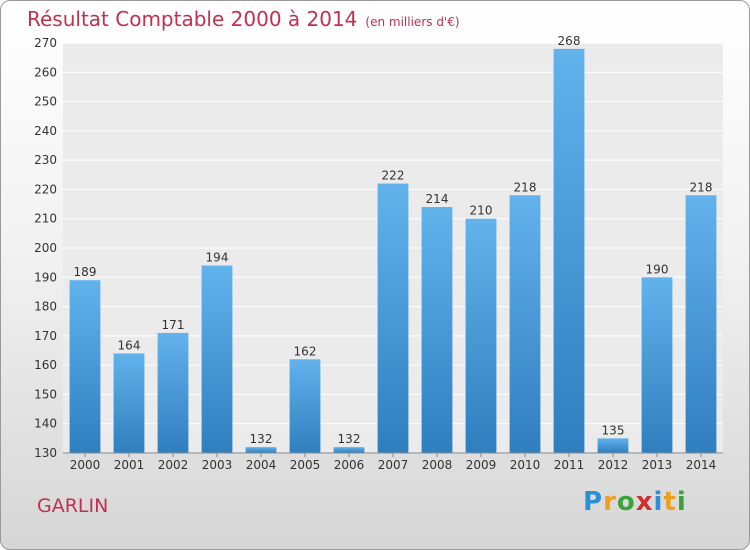 The height and width of the screenshot is (550, 750). I want to click on data-label: 164, so click(129, 345).